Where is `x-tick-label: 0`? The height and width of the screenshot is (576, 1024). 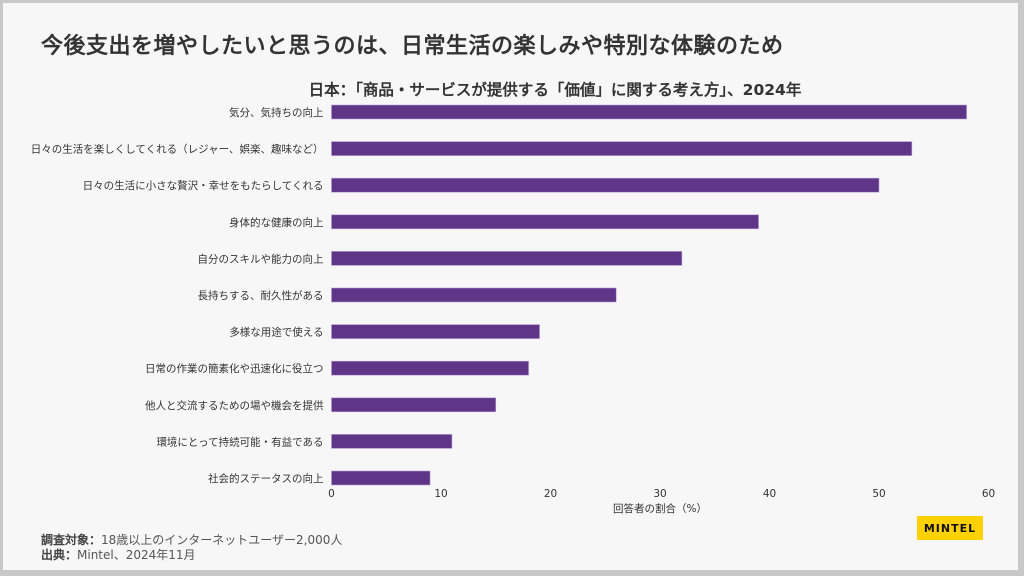
x-tick-label: 0 is located at coordinates (331, 494).